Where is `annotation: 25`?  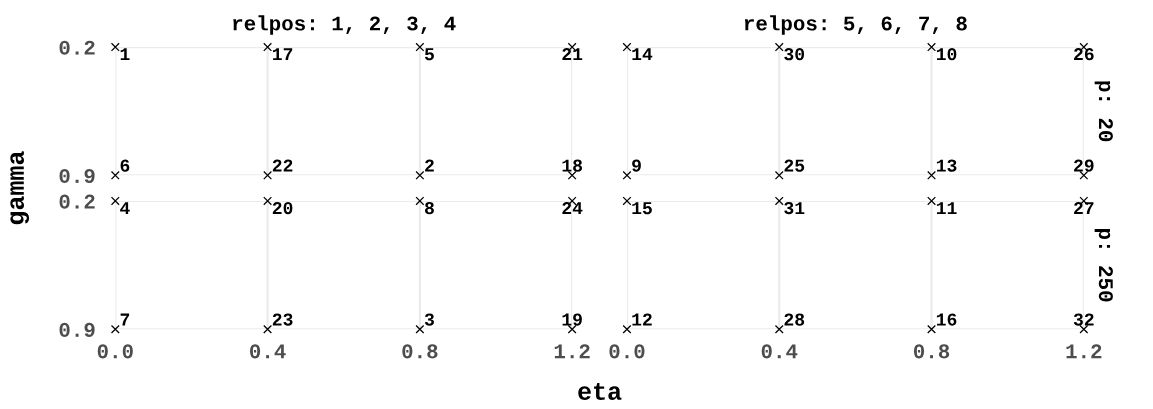 annotation: 25 is located at coordinates (794, 165).